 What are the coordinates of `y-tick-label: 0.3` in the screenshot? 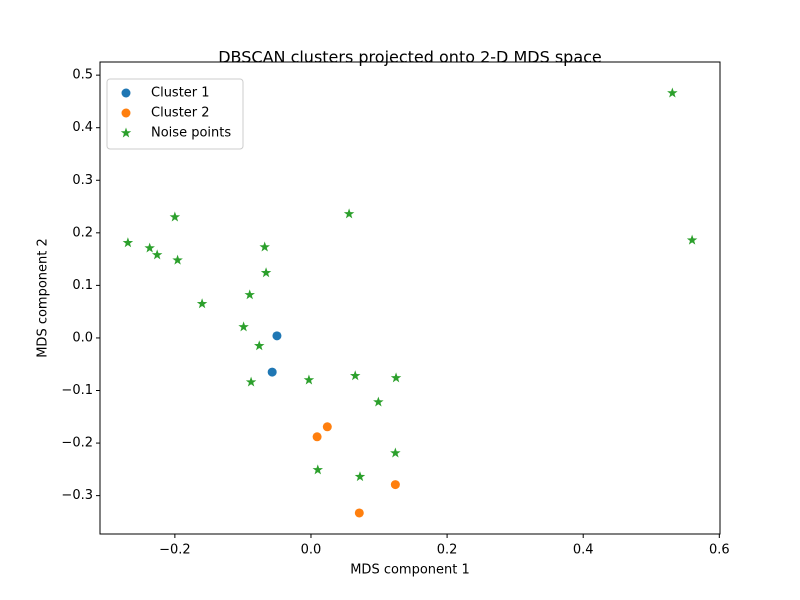 It's located at (82, 180).